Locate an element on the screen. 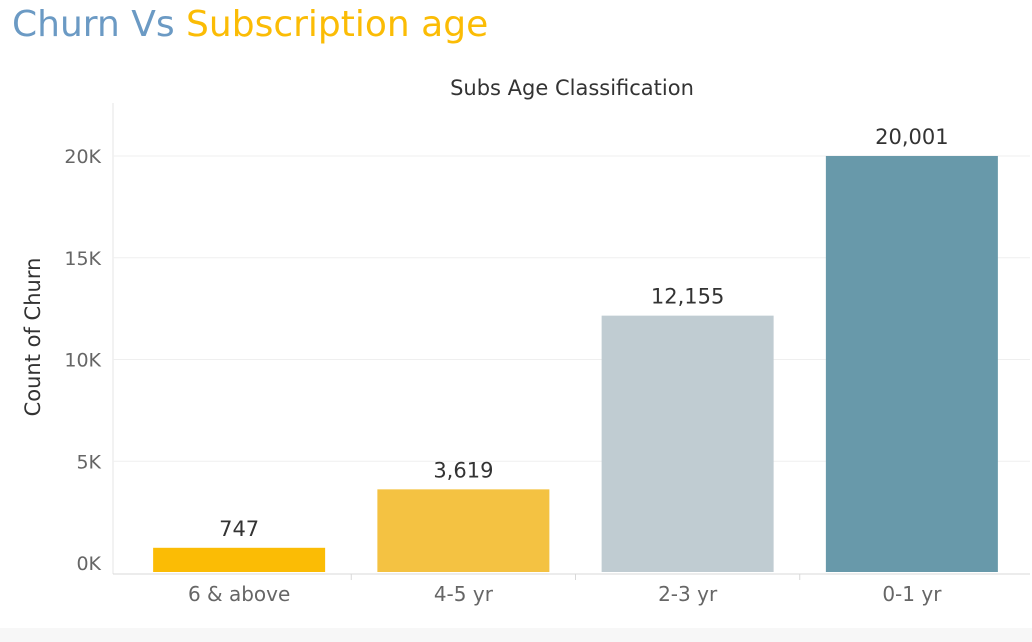  x-tick-label: 4-5 yr is located at coordinates (464, 594).